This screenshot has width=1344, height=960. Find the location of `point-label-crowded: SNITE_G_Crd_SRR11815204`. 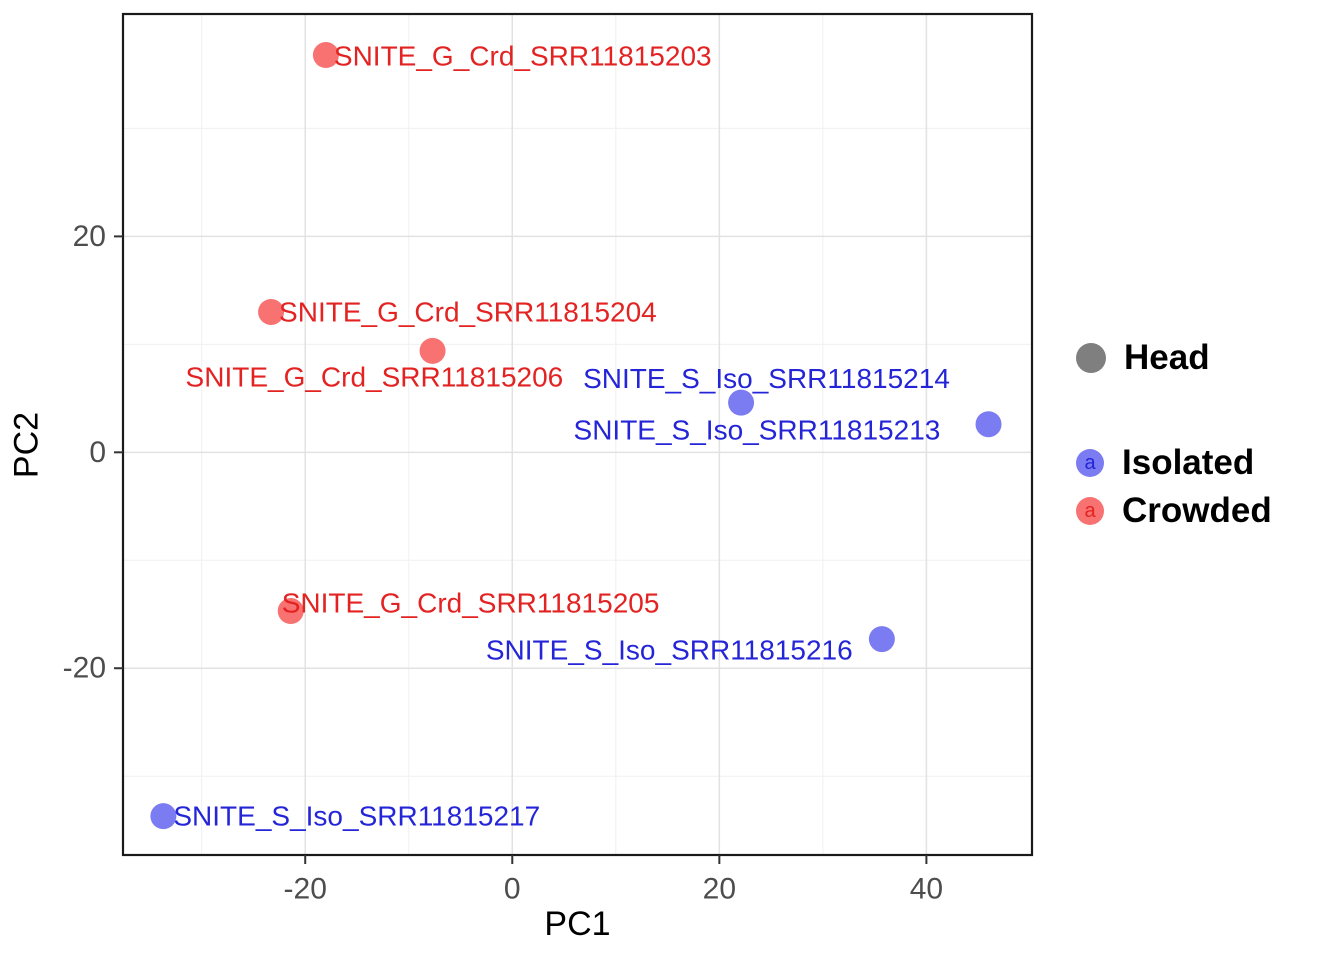

point-label-crowded: SNITE_G_Crd_SRR11815204 is located at coordinates (468, 311).